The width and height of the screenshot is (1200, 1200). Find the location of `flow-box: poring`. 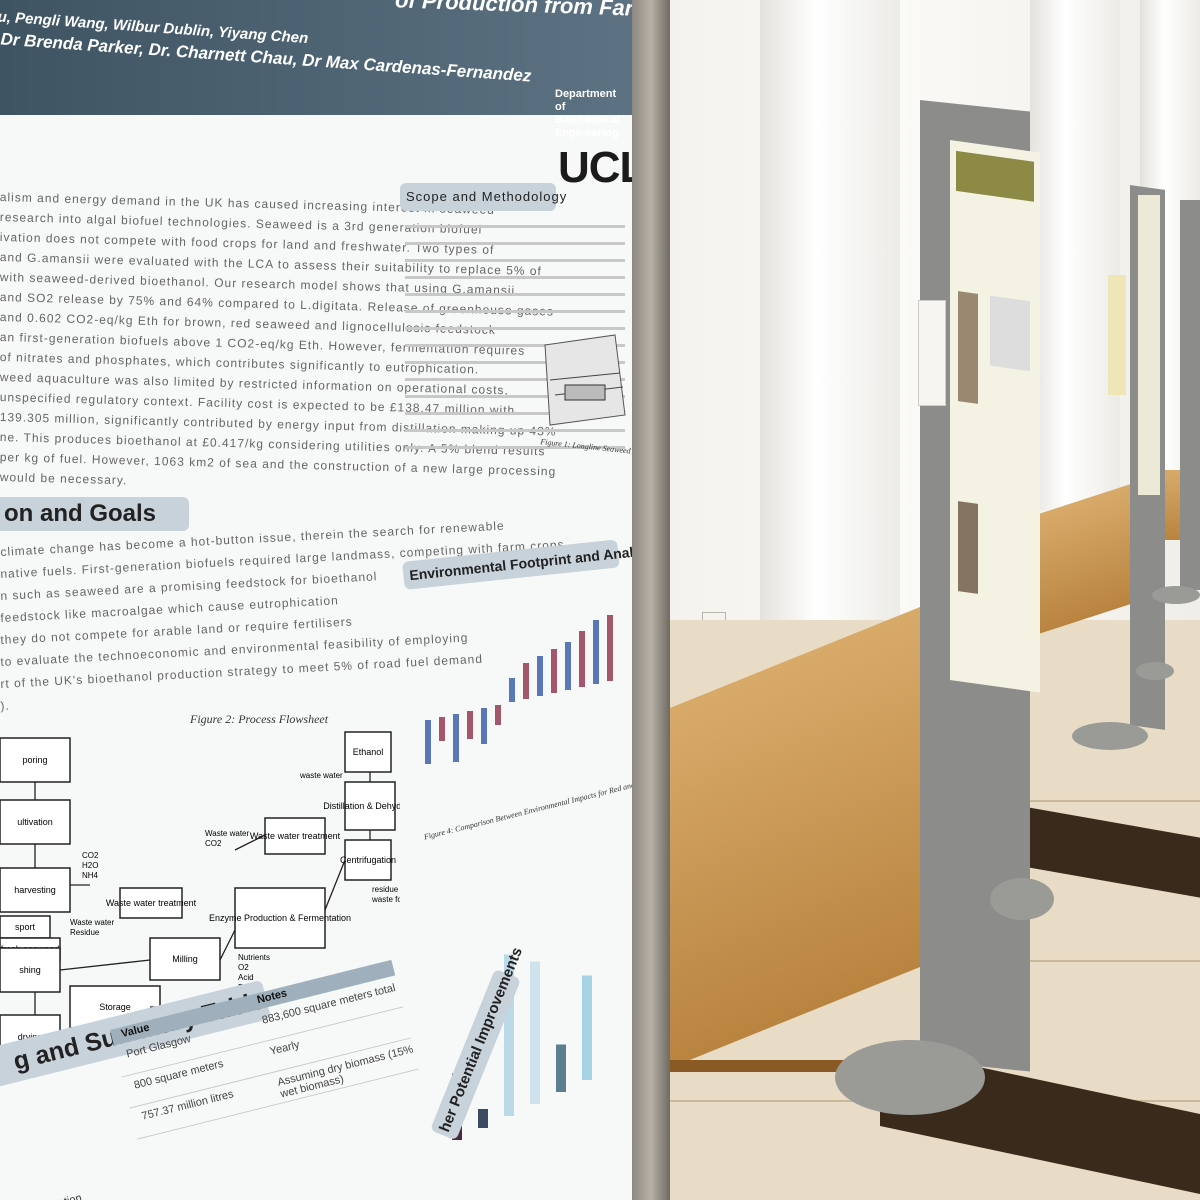

flow-box: poring is located at coordinates (35, 760).